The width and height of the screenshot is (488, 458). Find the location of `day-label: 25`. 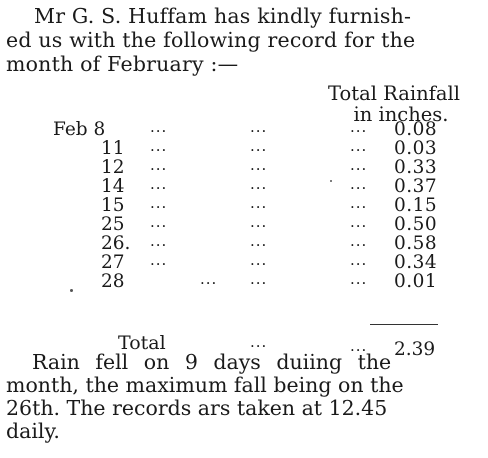

day-label: 25 is located at coordinates (113, 224).